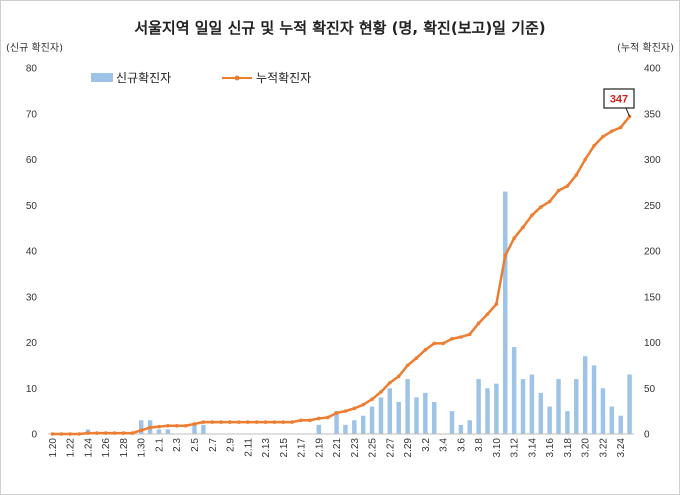 This screenshot has height=495, width=680. What do you see at coordinates (88, 448) in the screenshot?
I see `x-tick-label: 1.24` at bounding box center [88, 448].